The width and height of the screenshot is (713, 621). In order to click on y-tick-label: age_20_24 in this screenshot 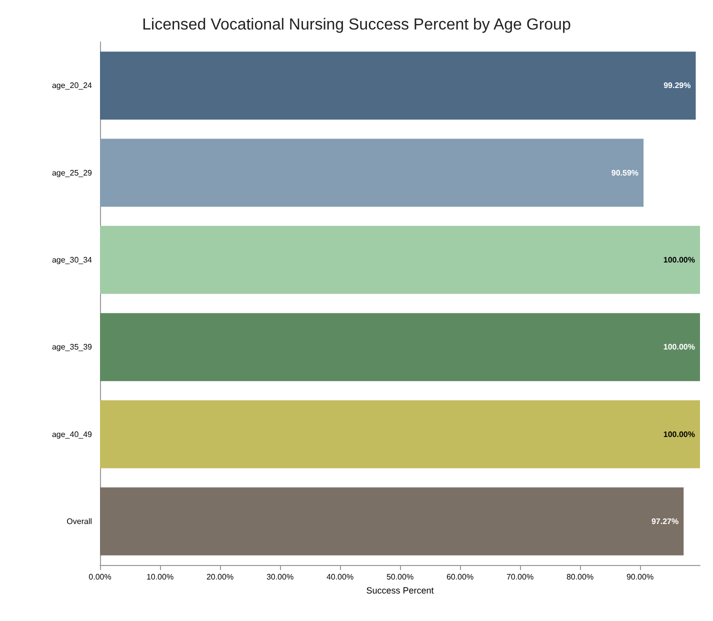, I will do `click(72, 85)`.